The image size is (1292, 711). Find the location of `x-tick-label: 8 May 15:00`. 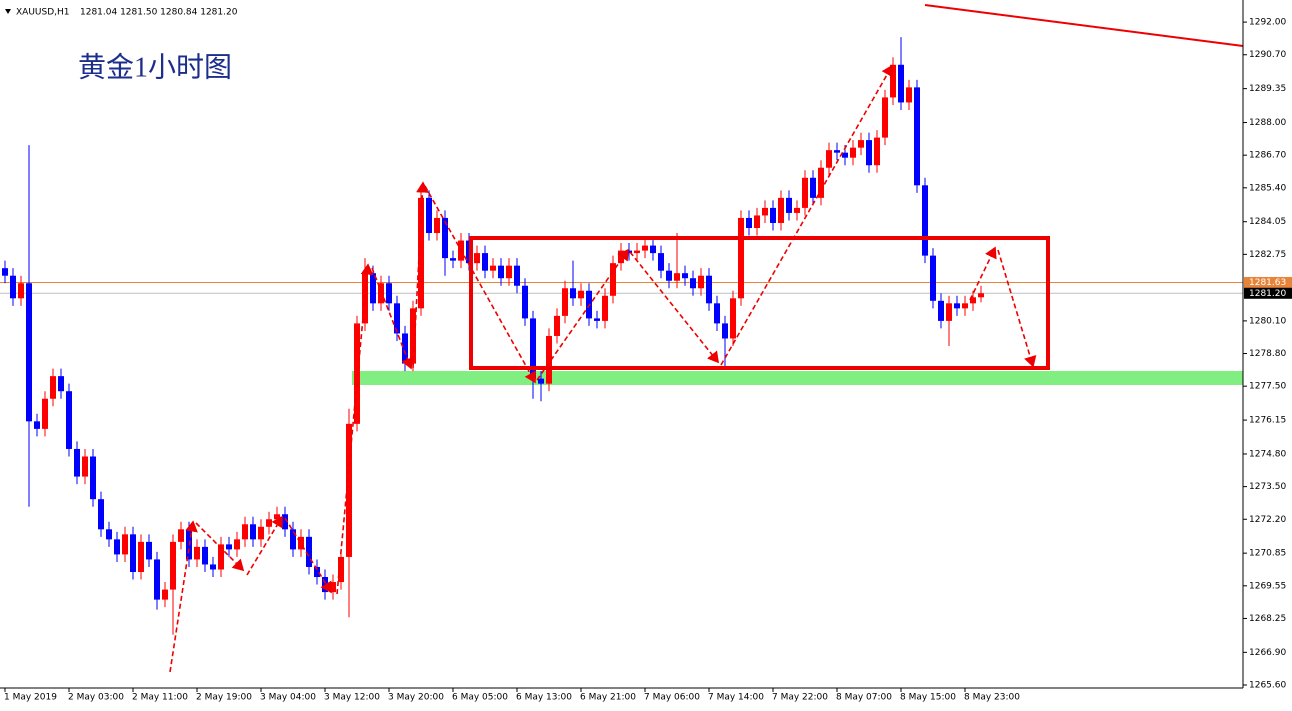

x-tick-label: 8 May 15:00 is located at coordinates (928, 698).